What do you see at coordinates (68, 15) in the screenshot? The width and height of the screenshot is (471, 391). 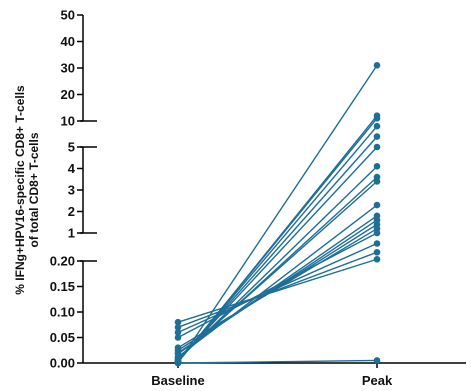 I see `y-tick-label: 50` at bounding box center [68, 15].